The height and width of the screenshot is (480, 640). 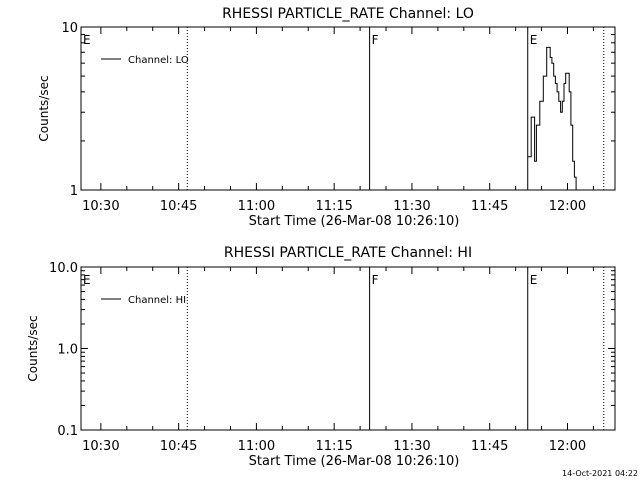 I want to click on y-tick-label: 10, so click(x=69, y=28).